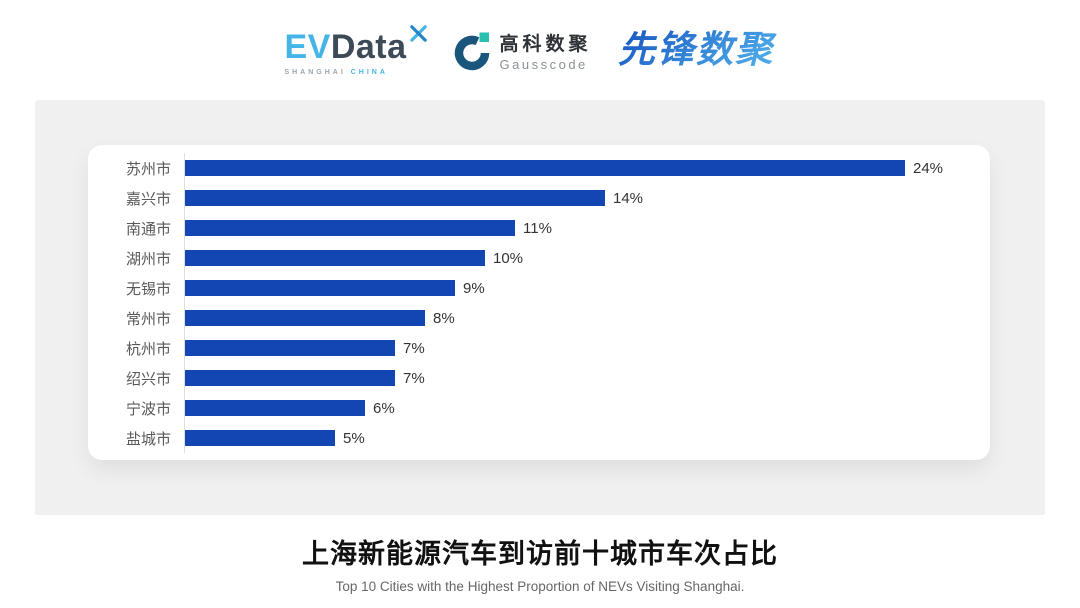 Image resolution: width=1080 pixels, height=608 pixels. What do you see at coordinates (368, 47) in the screenshot?
I see `evdata-data-text: Data` at bounding box center [368, 47].